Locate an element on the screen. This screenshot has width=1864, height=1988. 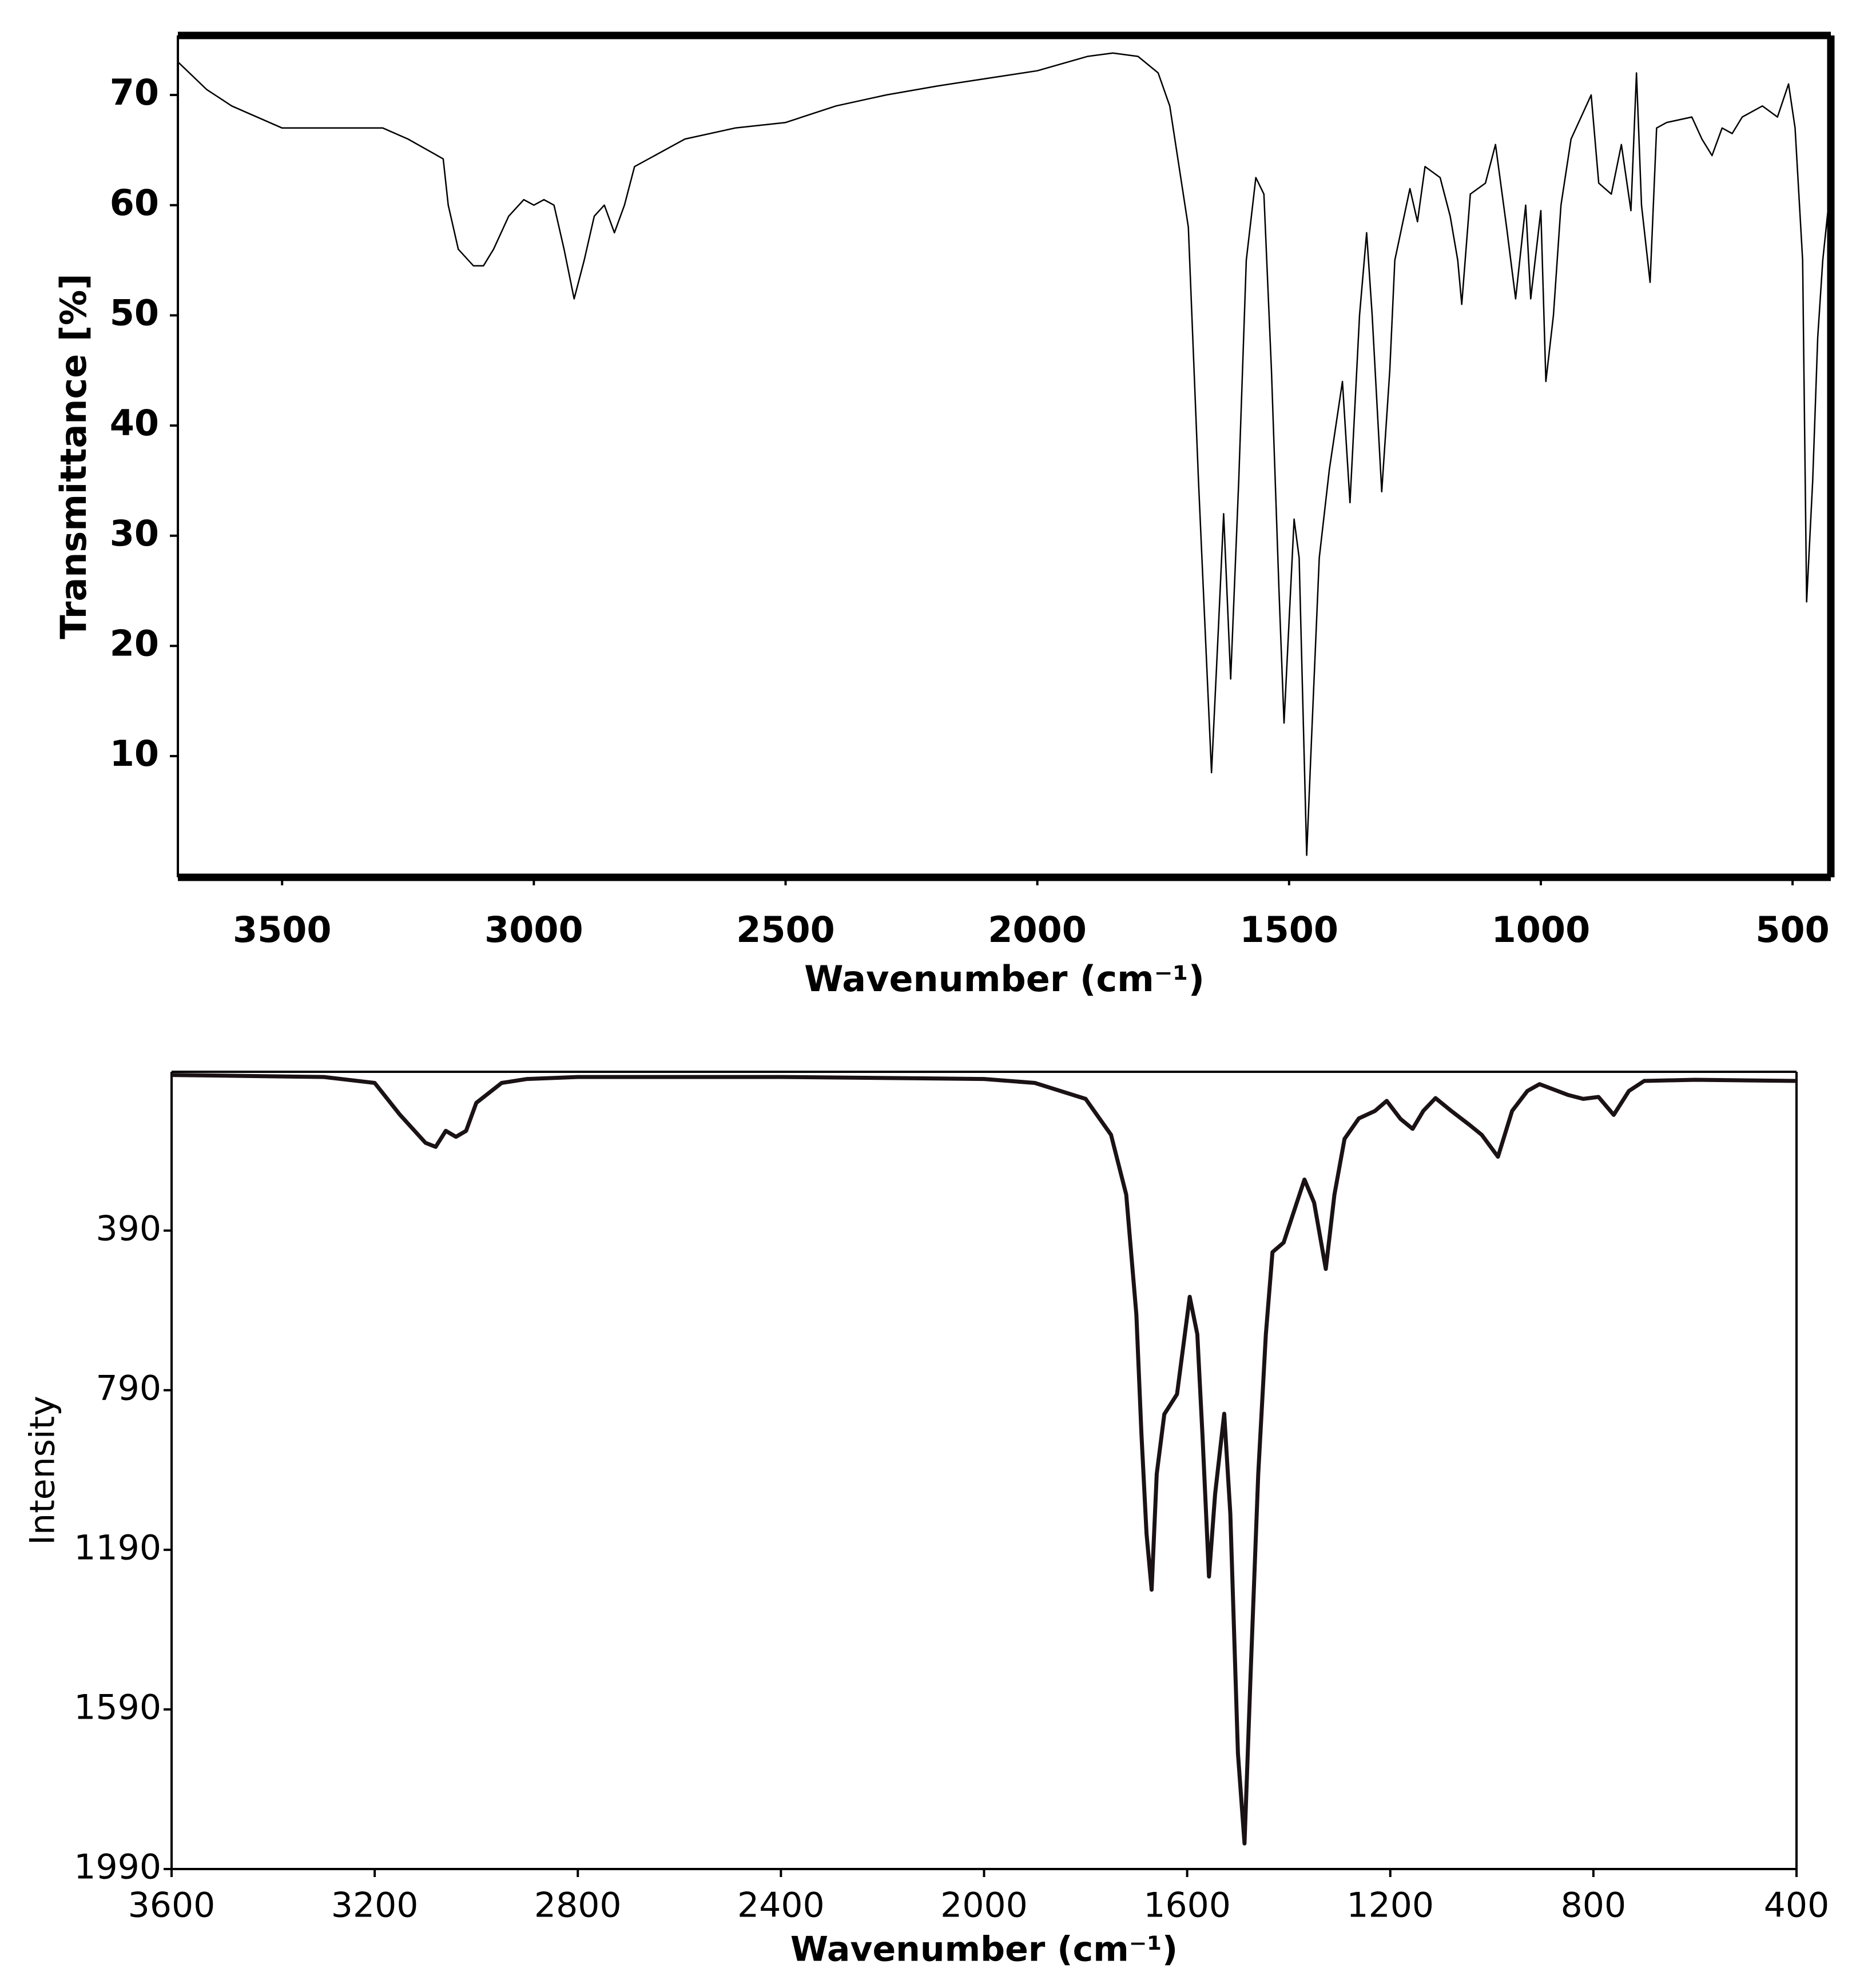
x-tick-label: 2800 is located at coordinates (578, 1906).